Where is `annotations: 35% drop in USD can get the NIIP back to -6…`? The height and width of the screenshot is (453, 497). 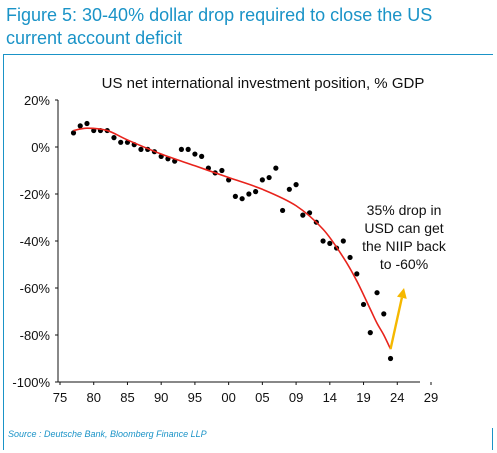
annotations: 35% drop in USD can get the NIIP back to -6… is located at coordinates (404, 237).